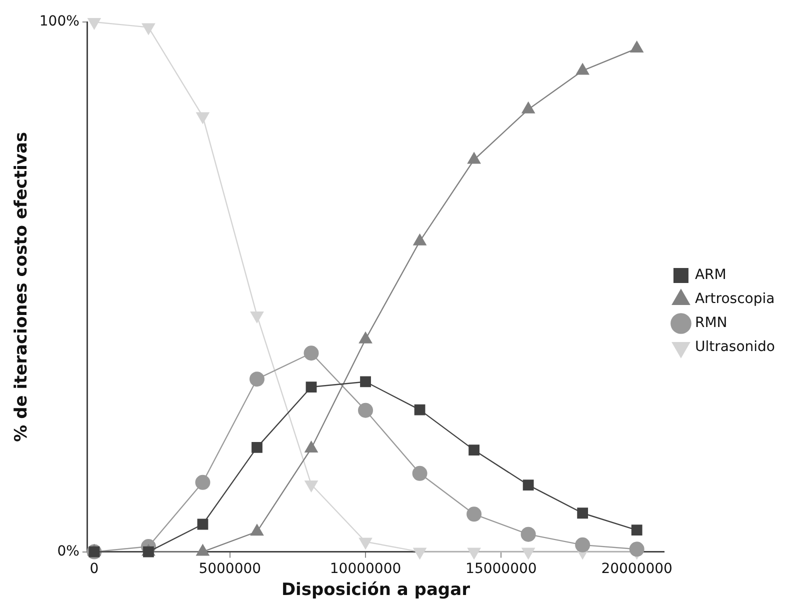  Describe the element at coordinates (710, 275) in the screenshot. I see `legend-label: ARM` at that location.